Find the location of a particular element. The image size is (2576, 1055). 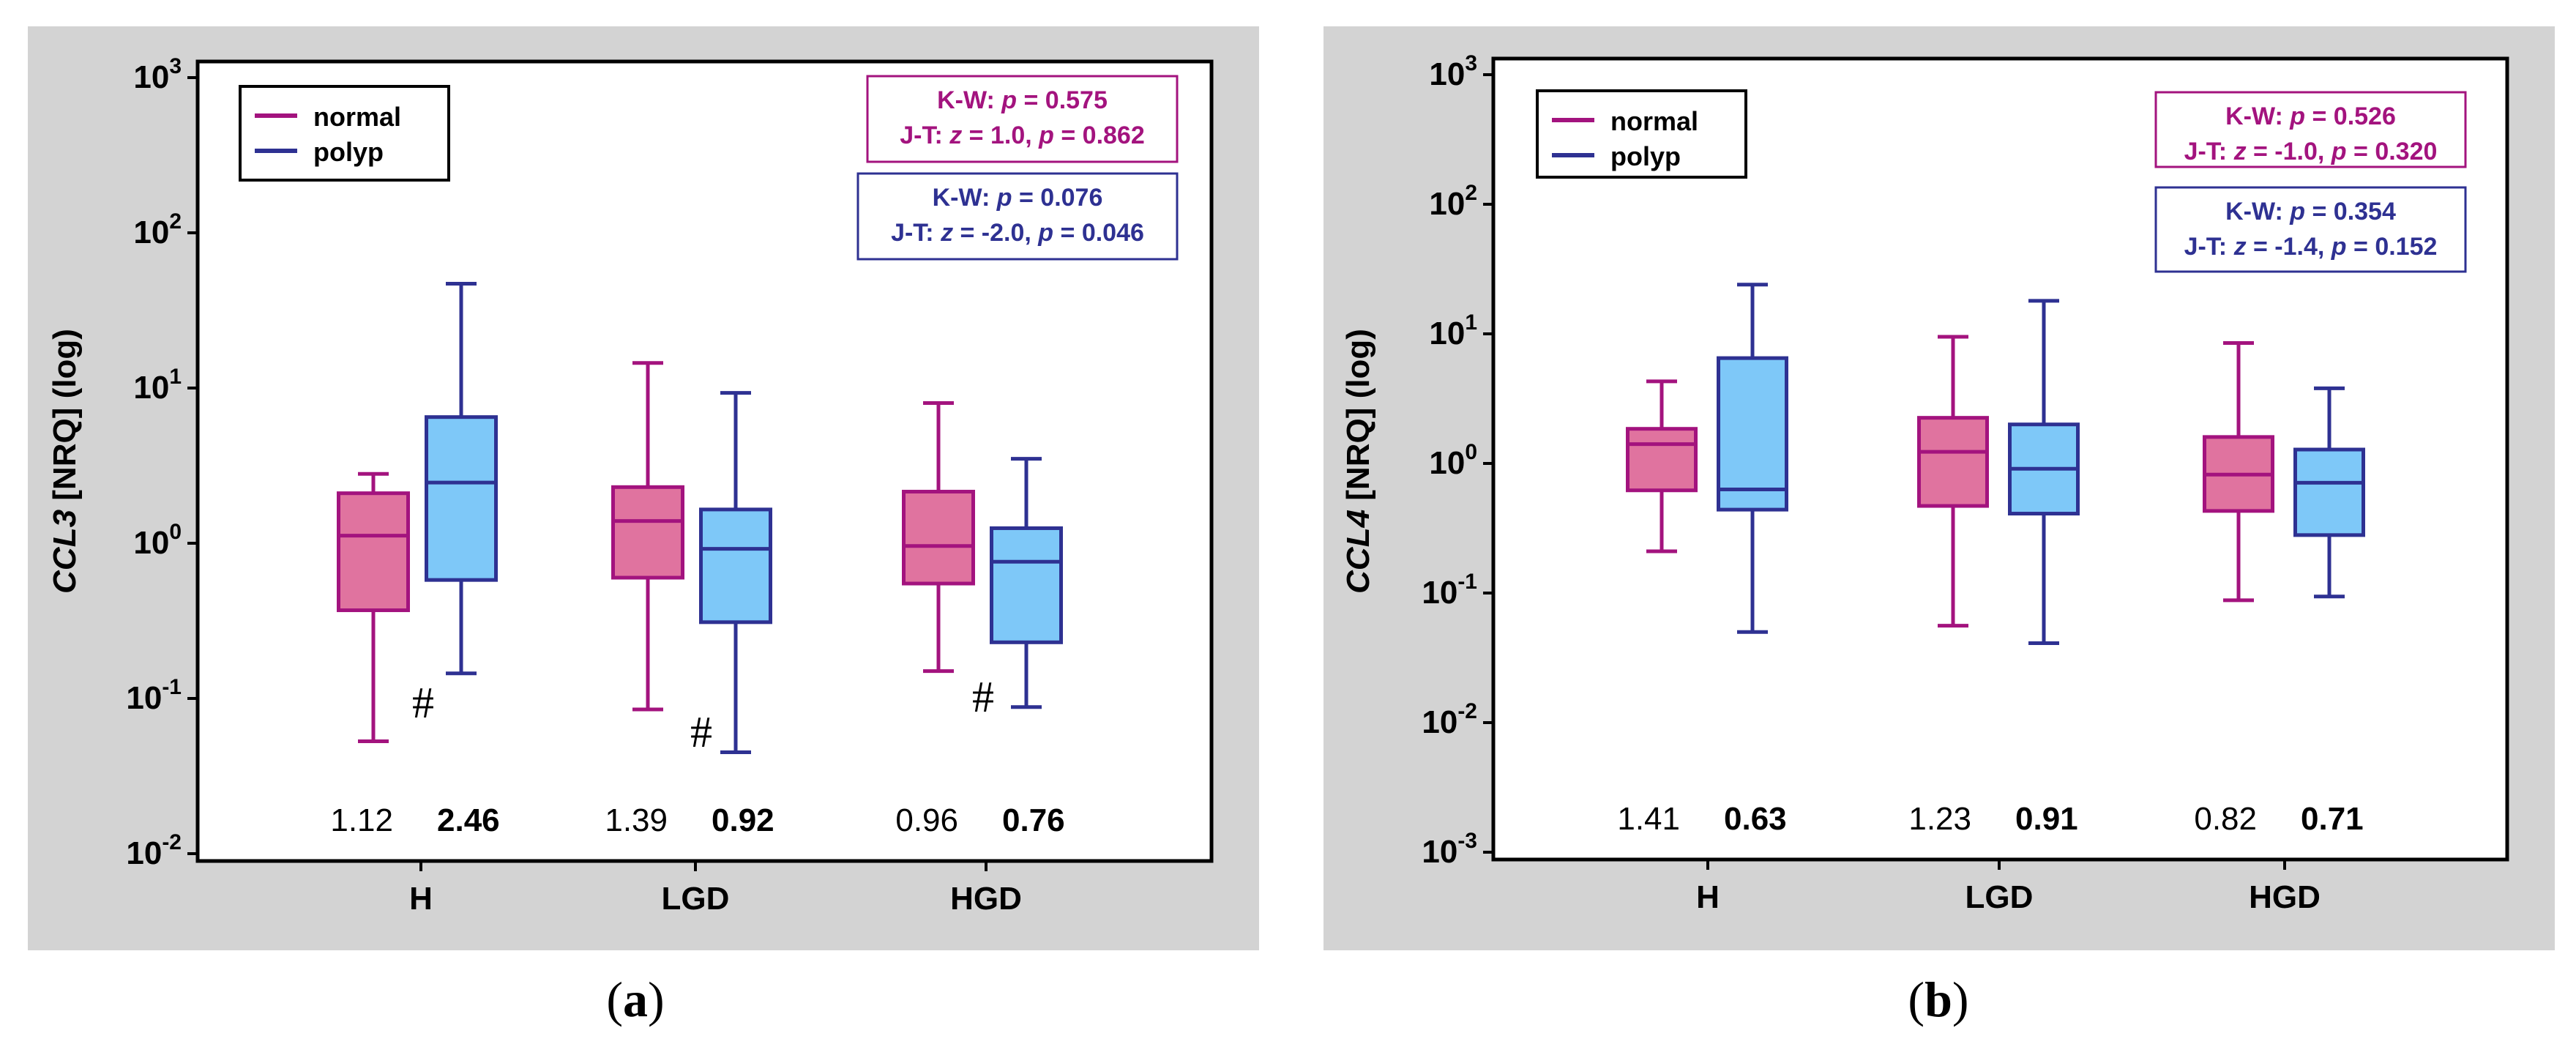

y-tick-label: 10² is located at coordinates (157, 229).